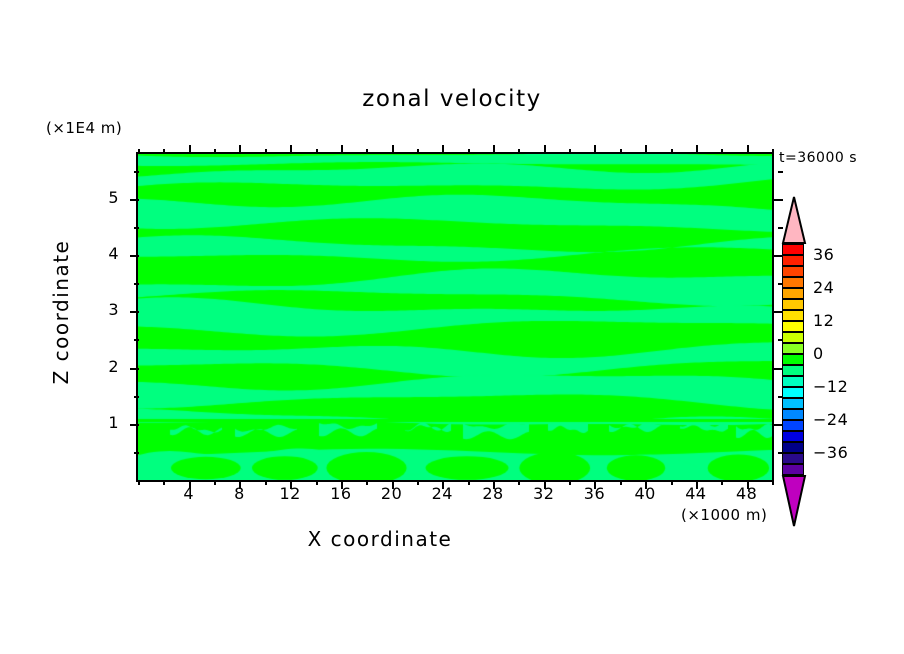 The image size is (904, 654). I want to click on x-axis-units: (×1000 m), so click(724, 515).